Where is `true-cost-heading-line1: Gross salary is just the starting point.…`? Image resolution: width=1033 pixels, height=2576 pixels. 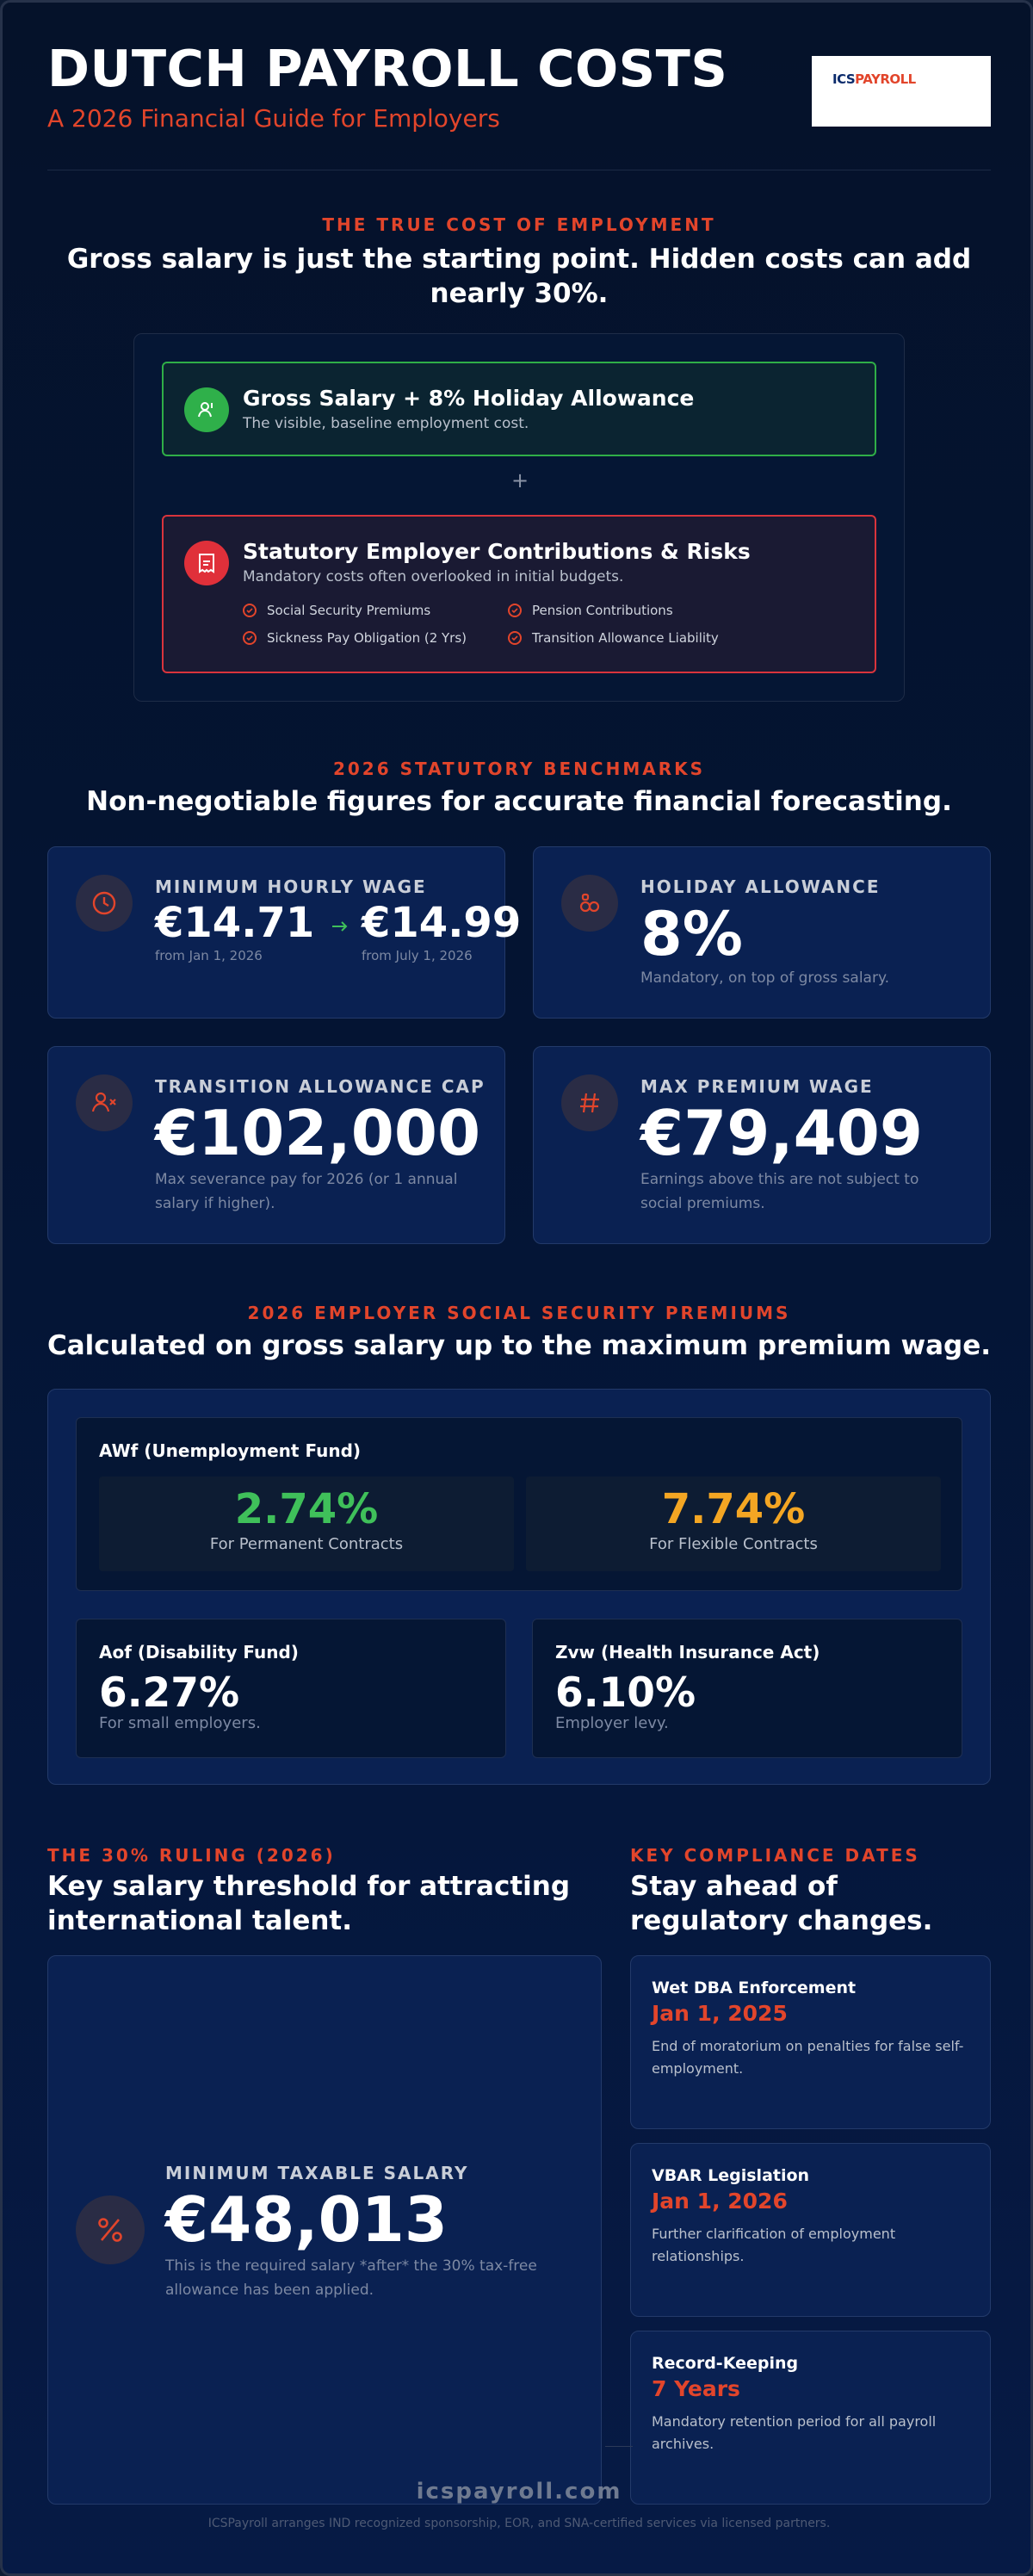 true-cost-heading-line1: Gross salary is just the starting point.… is located at coordinates (519, 260).